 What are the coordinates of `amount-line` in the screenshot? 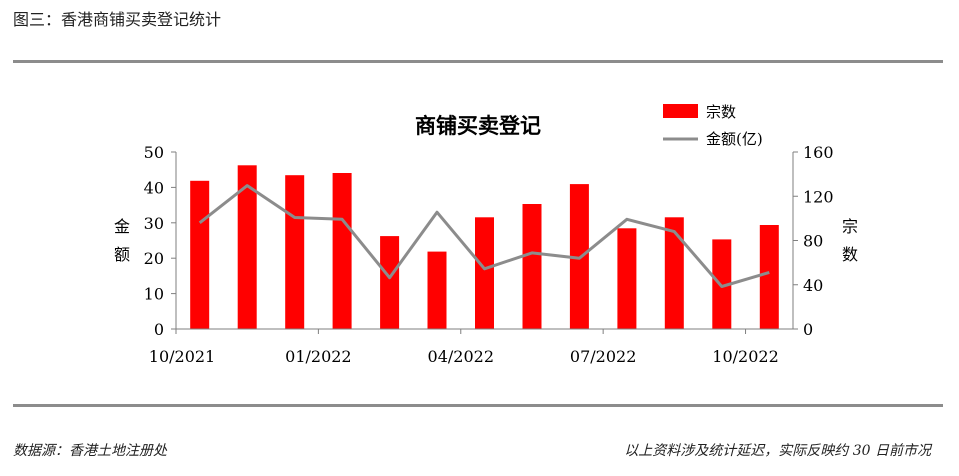 It's located at (484, 236).